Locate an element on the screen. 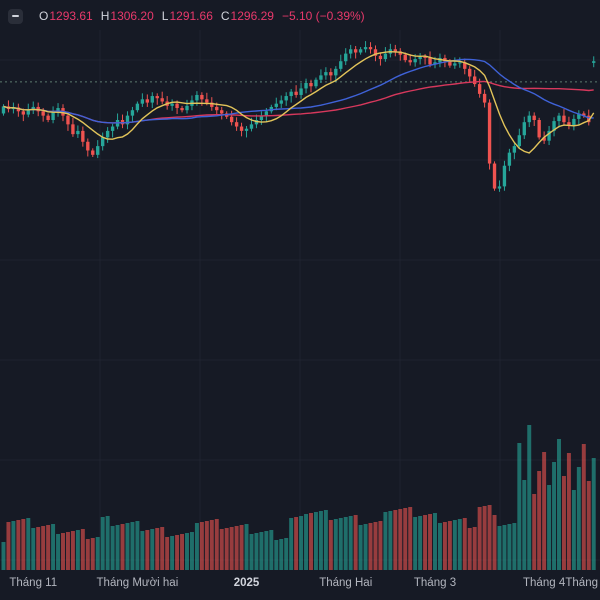 This screenshot has width=600, height=600. x-tick-label: Tháng 4 is located at coordinates (544, 583).